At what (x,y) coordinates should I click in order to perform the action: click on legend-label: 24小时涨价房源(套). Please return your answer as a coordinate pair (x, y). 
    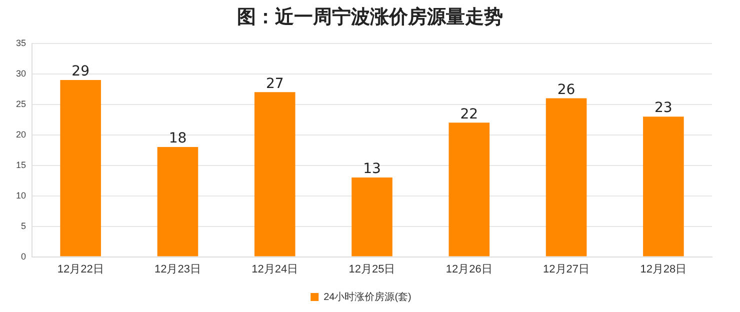
    Looking at the image, I should click on (368, 296).